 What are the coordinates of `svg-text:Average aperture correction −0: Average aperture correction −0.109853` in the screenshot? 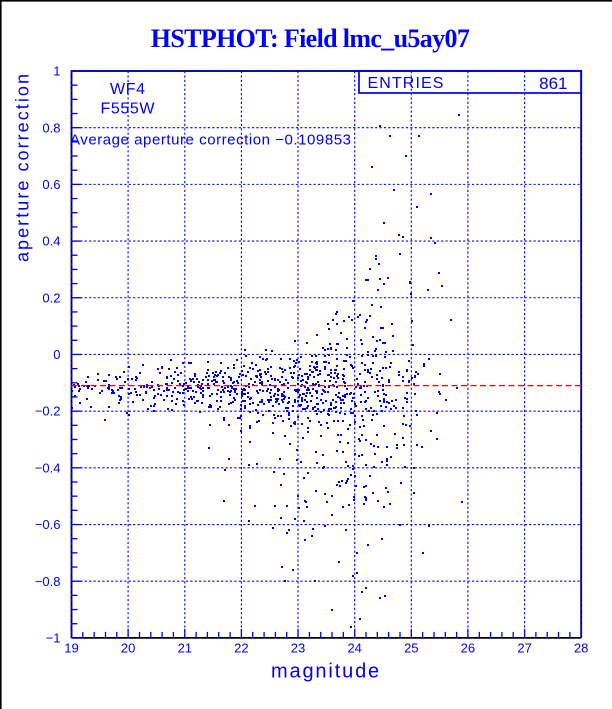 It's located at (211, 140).